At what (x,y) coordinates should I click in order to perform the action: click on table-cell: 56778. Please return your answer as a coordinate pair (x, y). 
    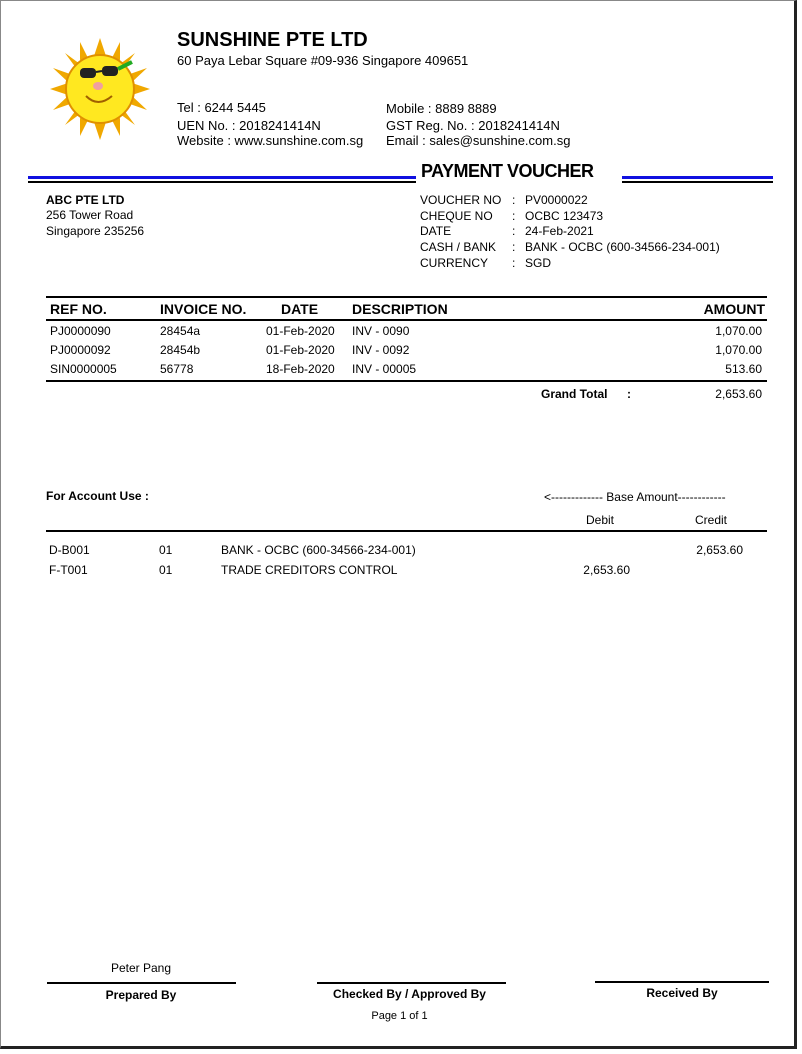
    Looking at the image, I should click on (177, 369).